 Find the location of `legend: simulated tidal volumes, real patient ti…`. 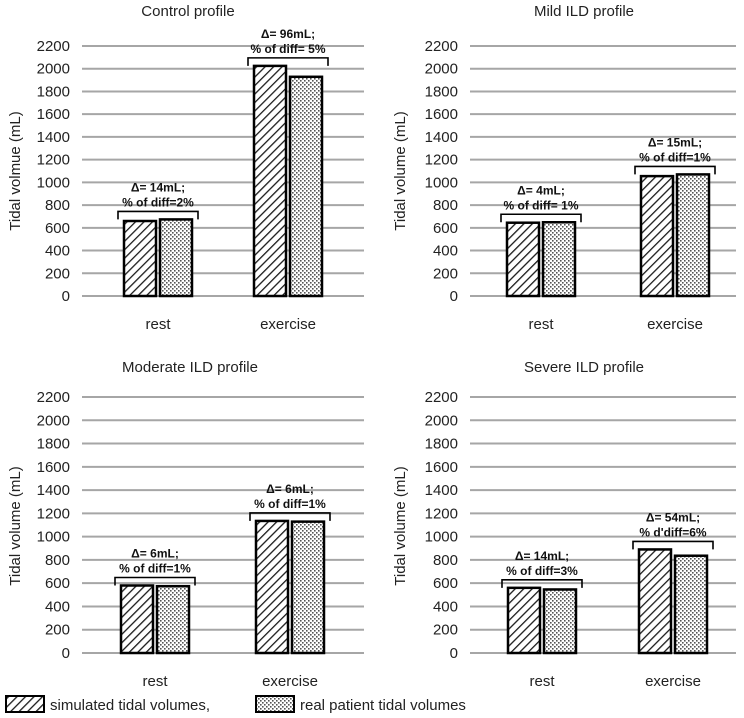

legend: simulated tidal volumes, real patient ti… is located at coordinates (235, 704).